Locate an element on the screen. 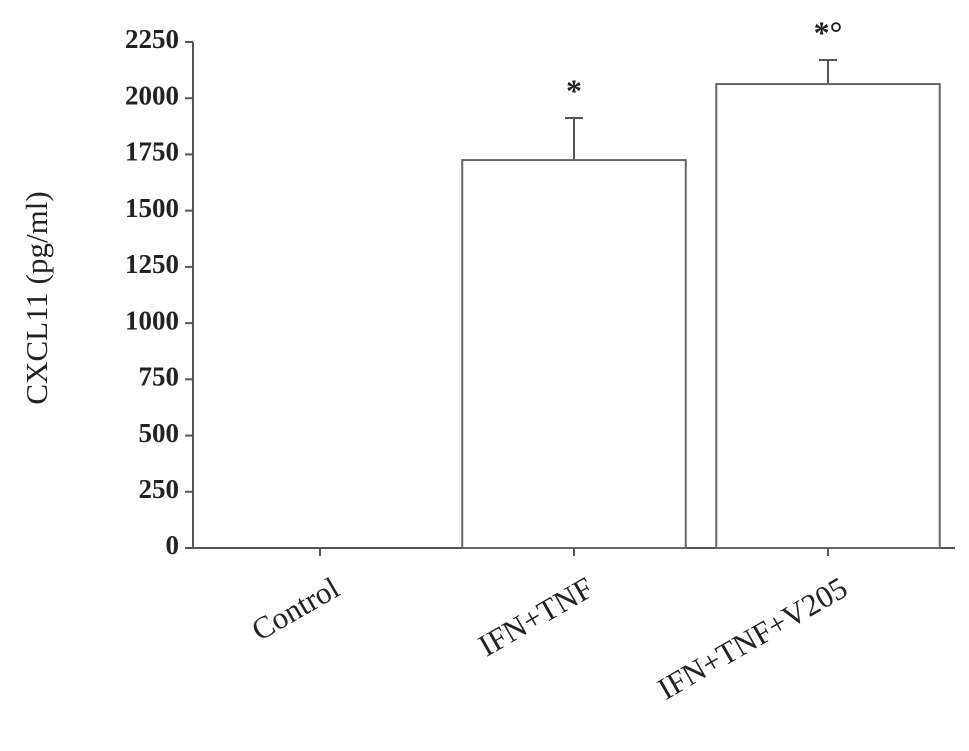 Image resolution: width=969 pixels, height=751 pixels. y-tick-label: 2000 is located at coordinates (152, 95).